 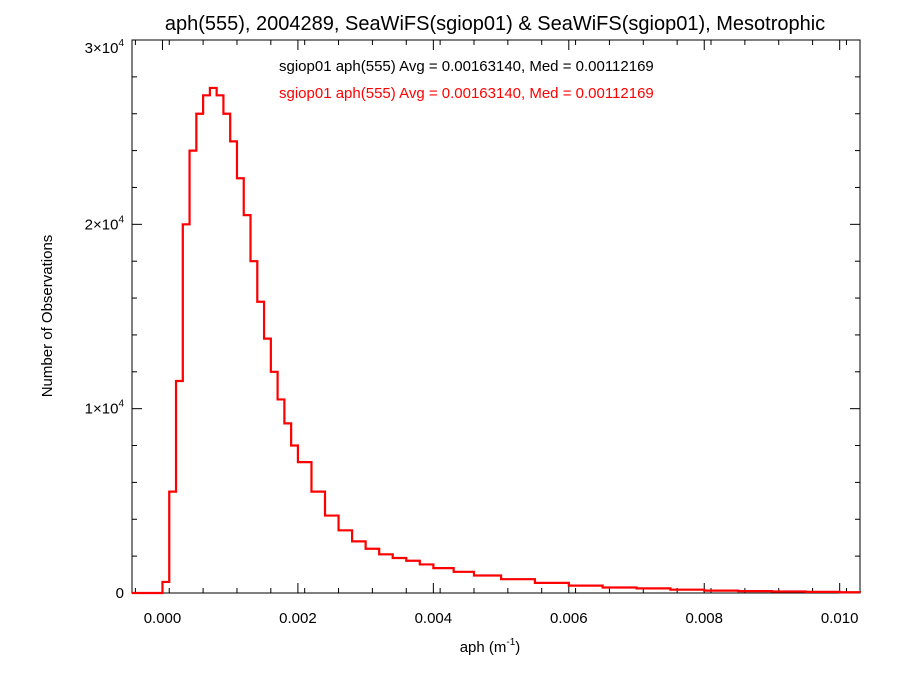 I want to click on x-tick-label: 0.006, so click(x=569, y=618).